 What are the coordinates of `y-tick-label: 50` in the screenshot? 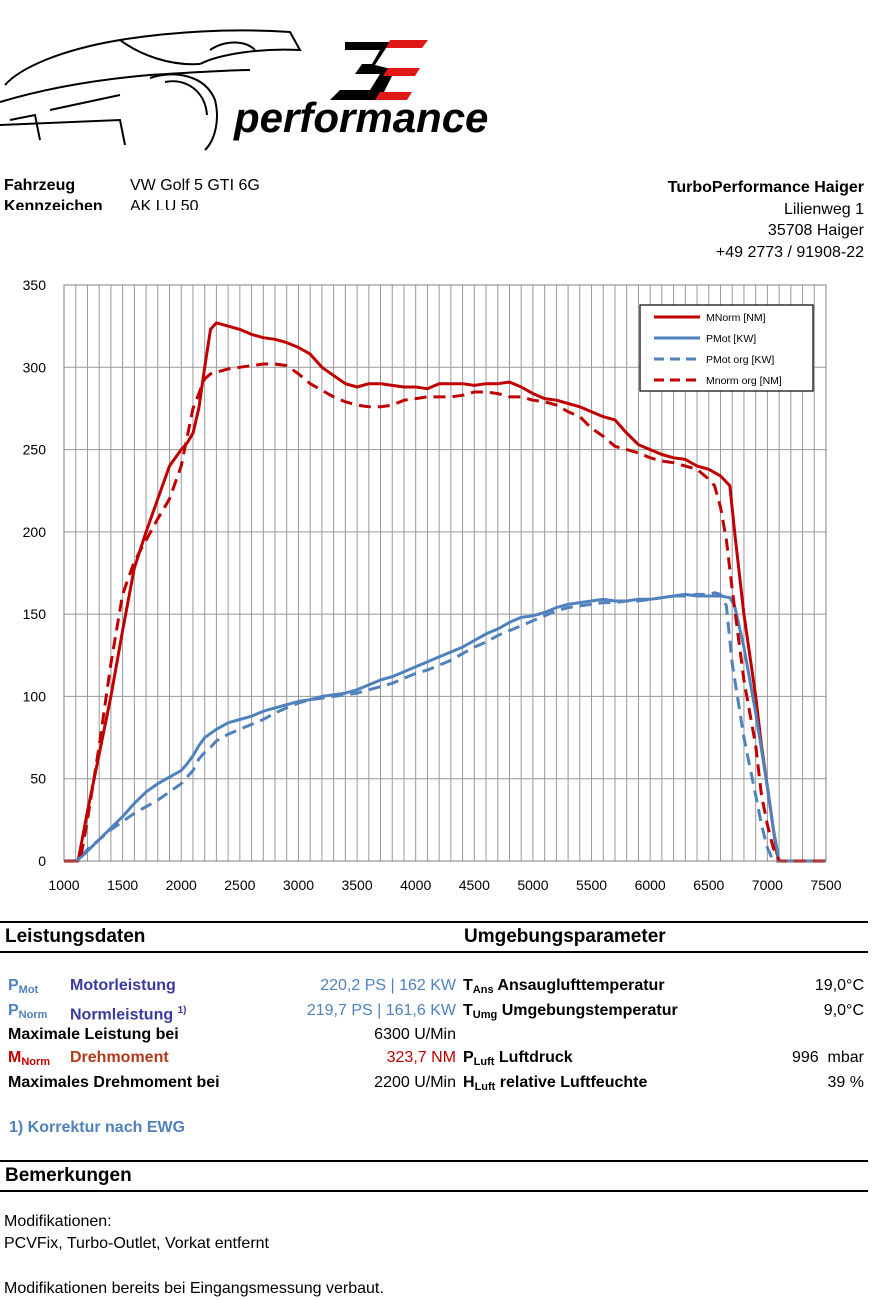 It's located at (38, 779).